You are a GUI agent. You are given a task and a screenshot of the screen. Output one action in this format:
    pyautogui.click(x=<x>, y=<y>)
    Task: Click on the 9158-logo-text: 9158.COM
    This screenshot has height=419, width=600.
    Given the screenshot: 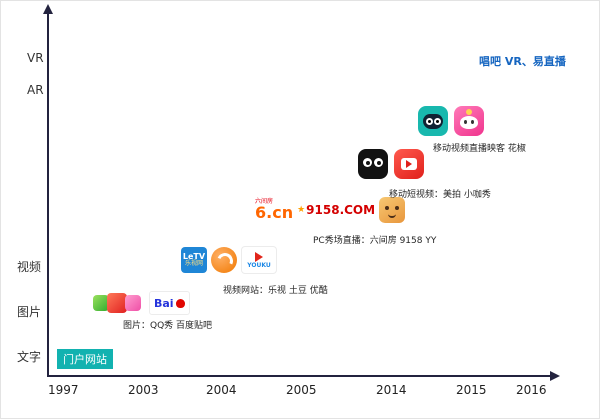 What is the action you would take?
    pyautogui.click(x=341, y=210)
    